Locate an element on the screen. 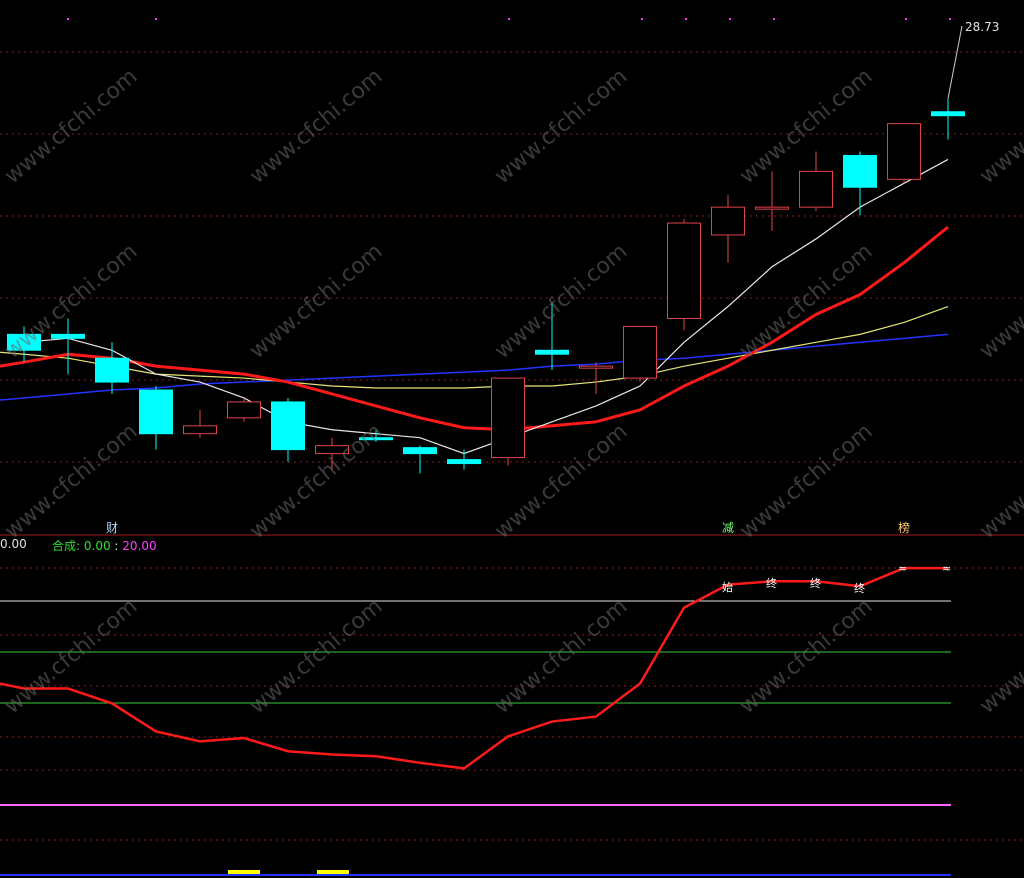 The width and height of the screenshot is (1024, 878). indicator-value1: 0.00 is located at coordinates (97, 546).